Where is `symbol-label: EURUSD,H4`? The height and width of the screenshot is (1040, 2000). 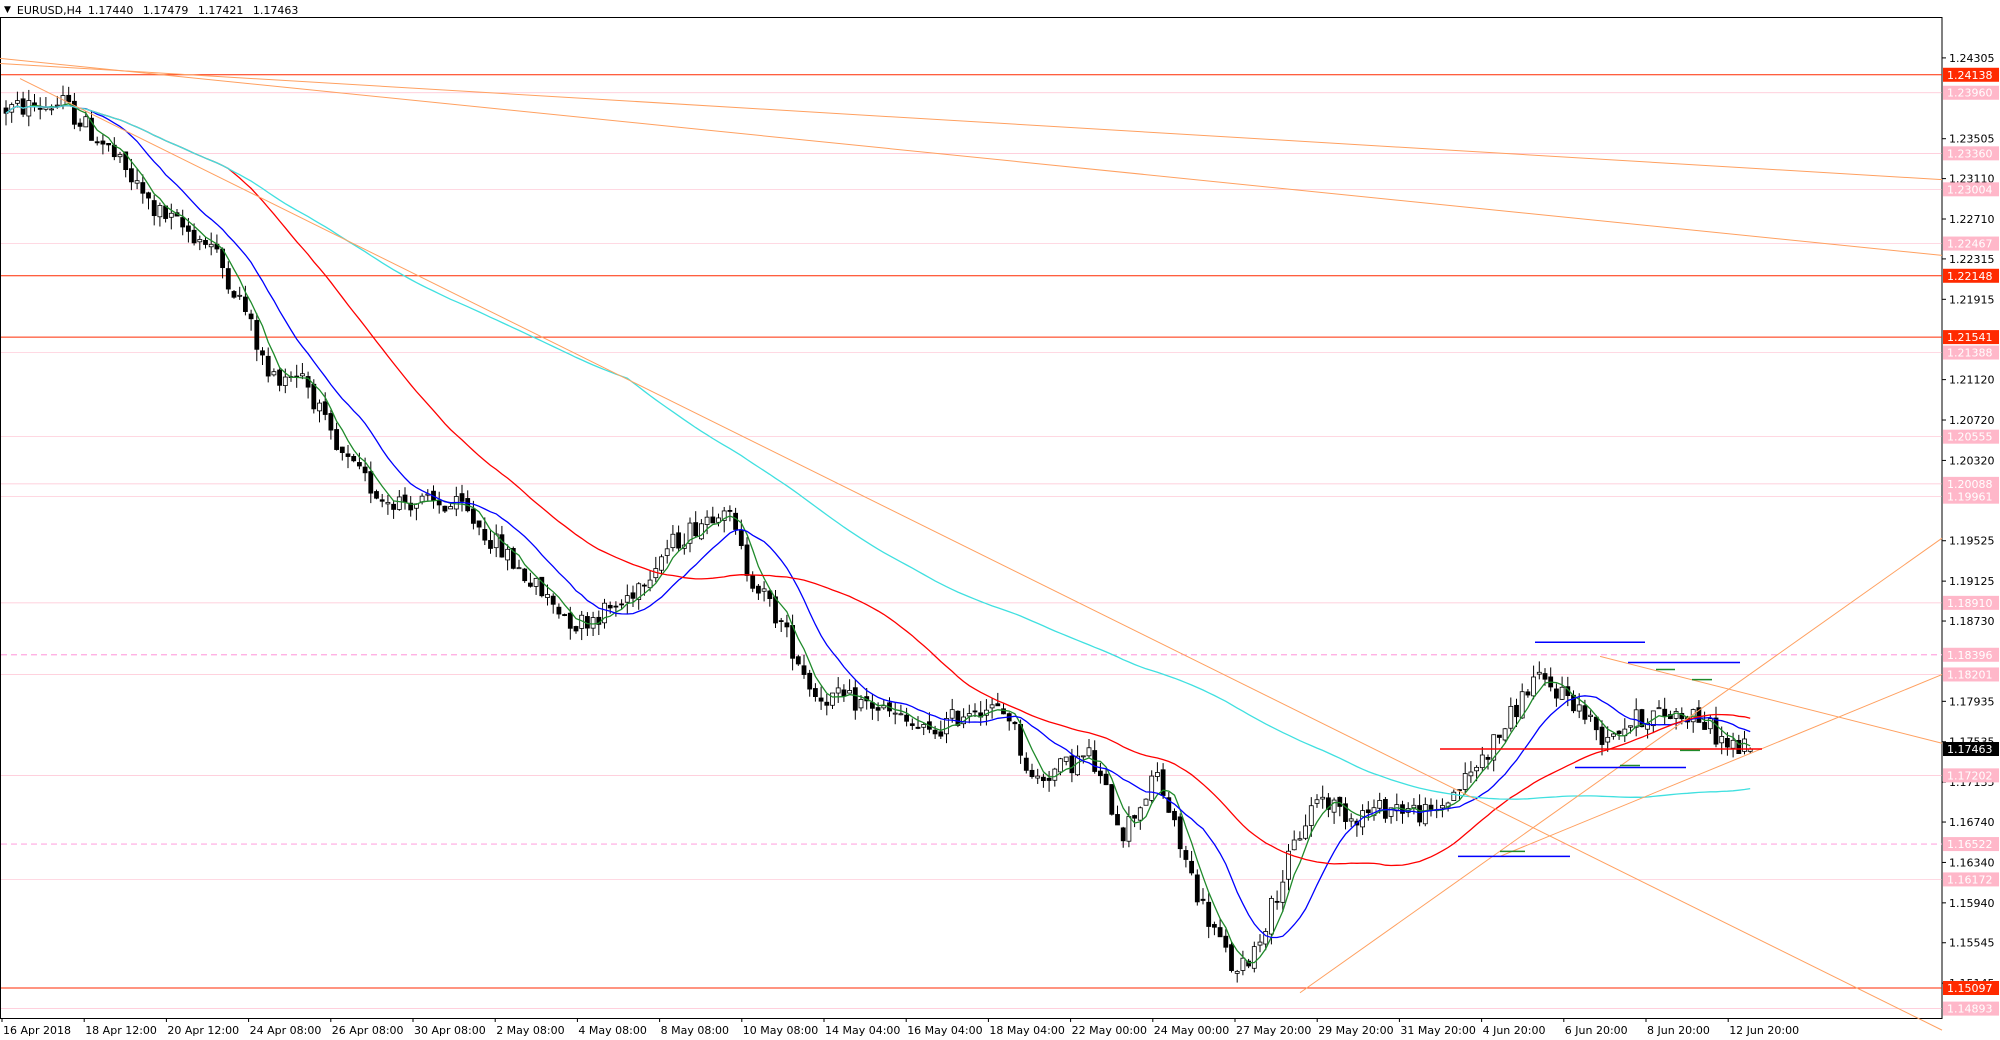
symbol-label: EURUSD,H4 is located at coordinates (49, 10).